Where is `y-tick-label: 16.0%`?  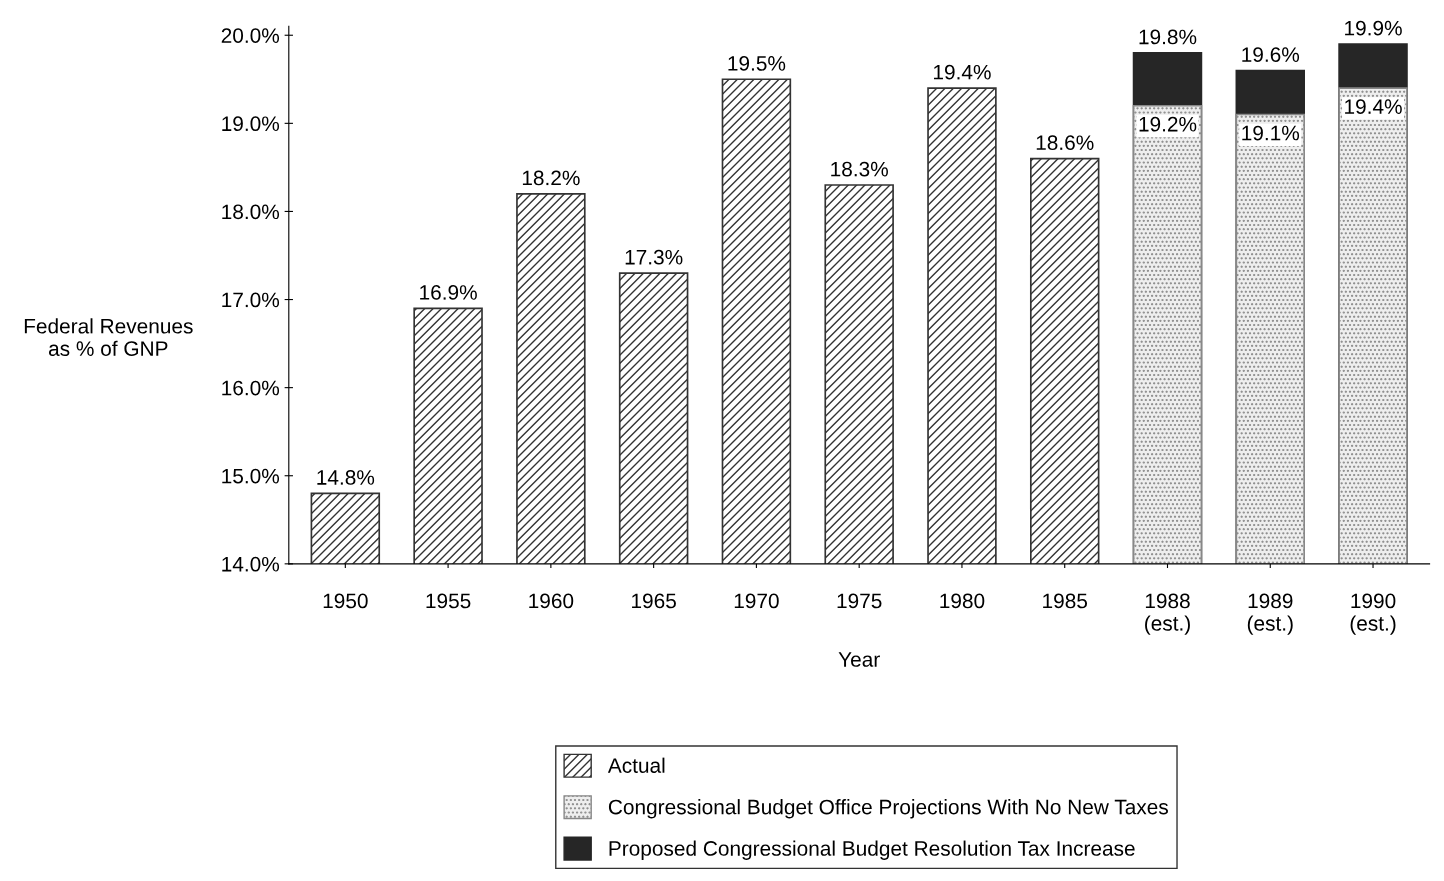 y-tick-label: 16.0% is located at coordinates (251, 388).